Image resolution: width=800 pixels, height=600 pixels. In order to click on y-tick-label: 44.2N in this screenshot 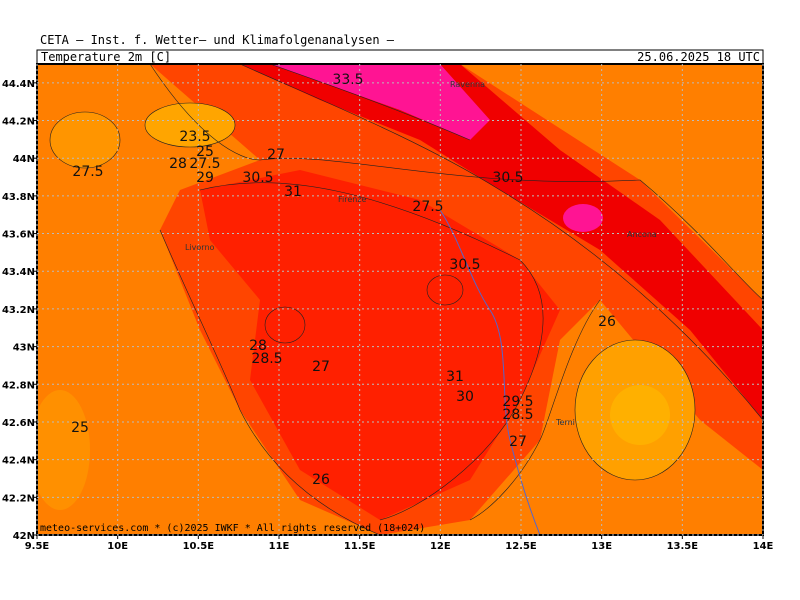, I will do `click(18, 122)`.